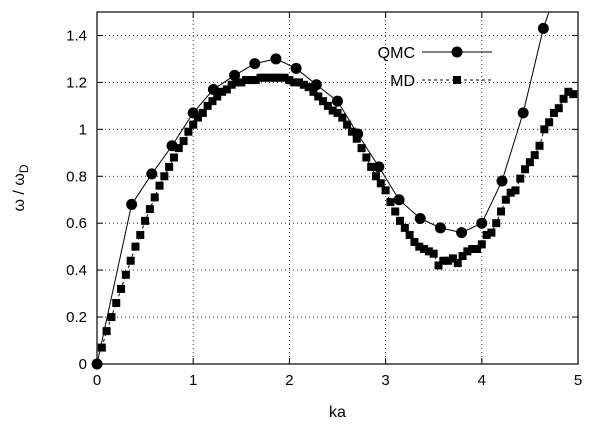 The image size is (593, 424). I want to click on y-axis-label: ω / ωD, so click(21, 187).